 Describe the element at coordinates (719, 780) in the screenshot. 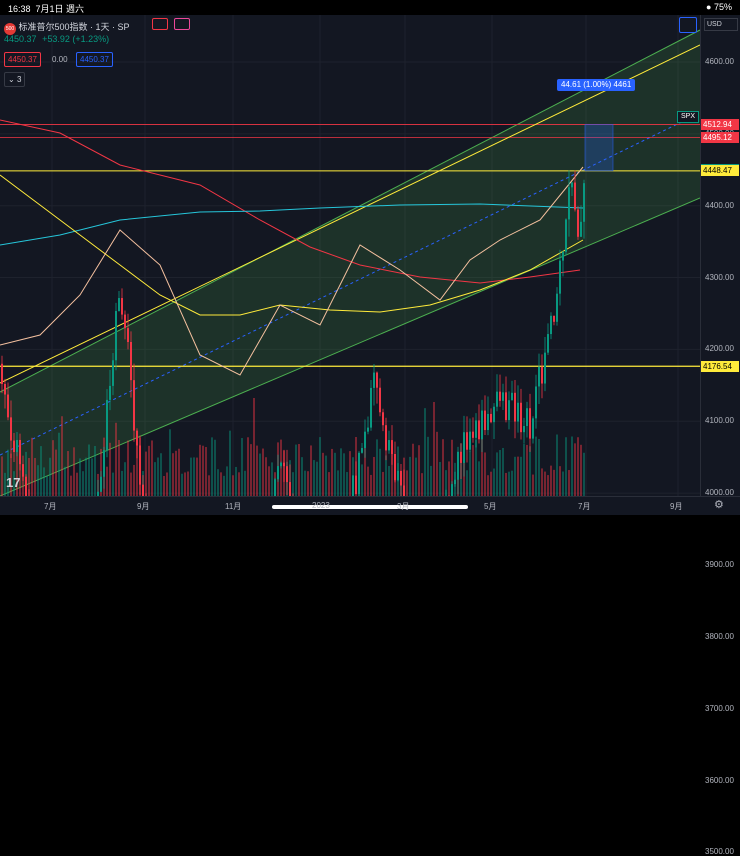

I see `price-tick: 3600.00` at that location.